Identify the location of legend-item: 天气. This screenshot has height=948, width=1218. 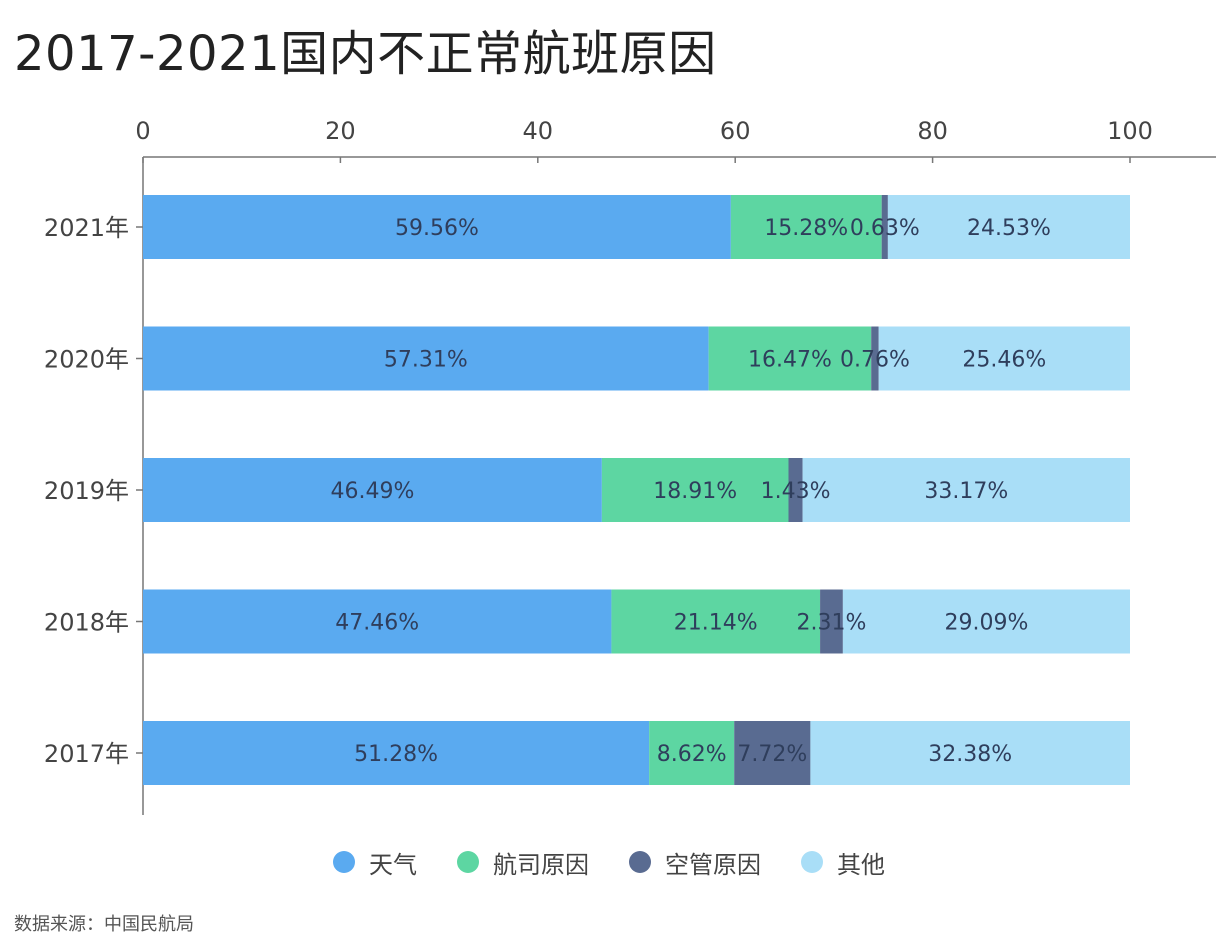
(375, 862).